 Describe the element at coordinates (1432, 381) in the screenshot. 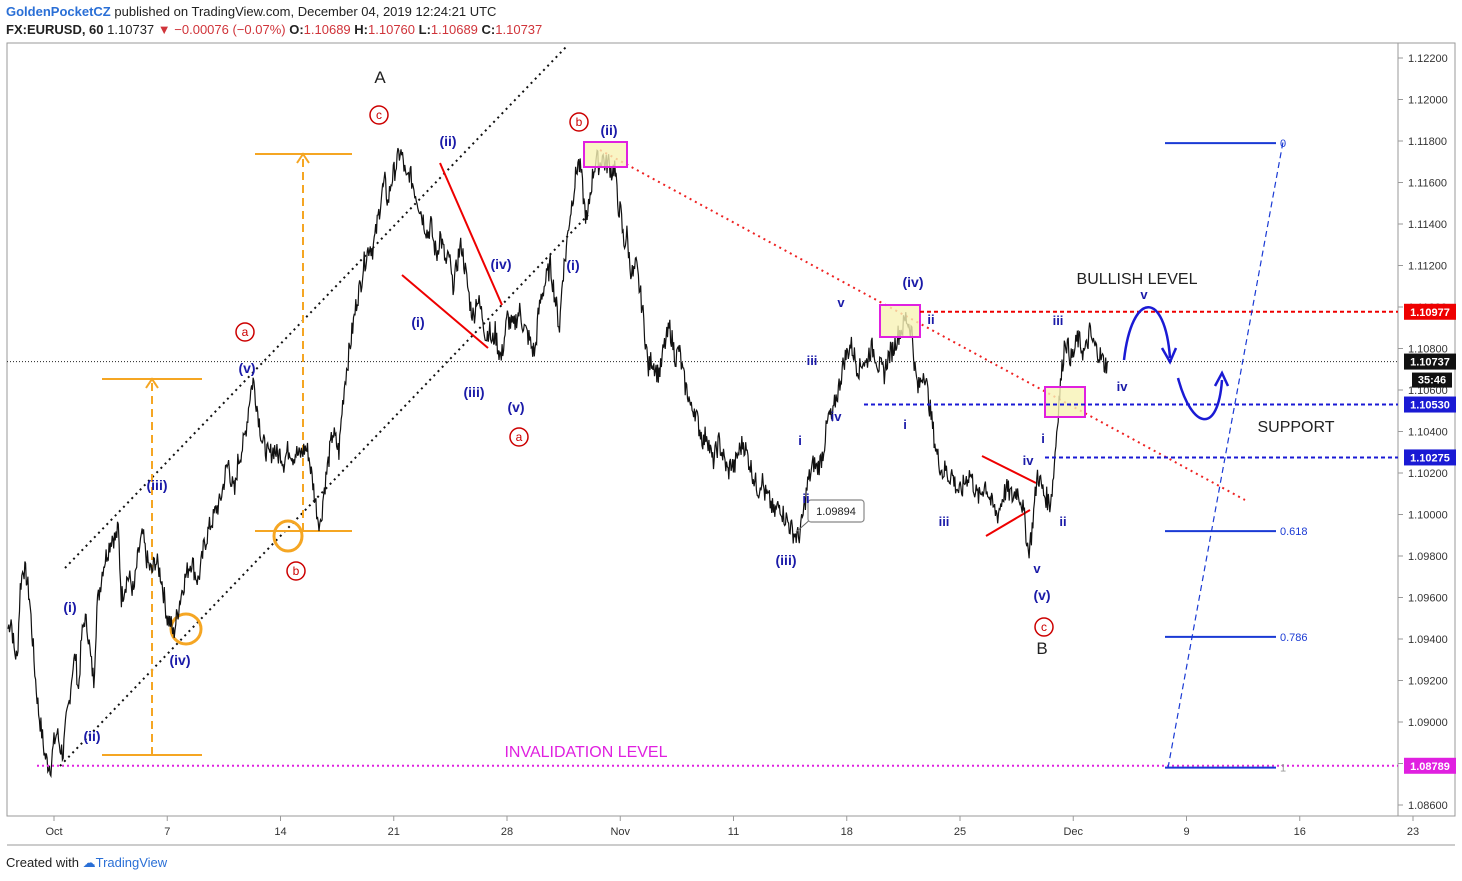

I see `svg-text: 35:46` at that location.